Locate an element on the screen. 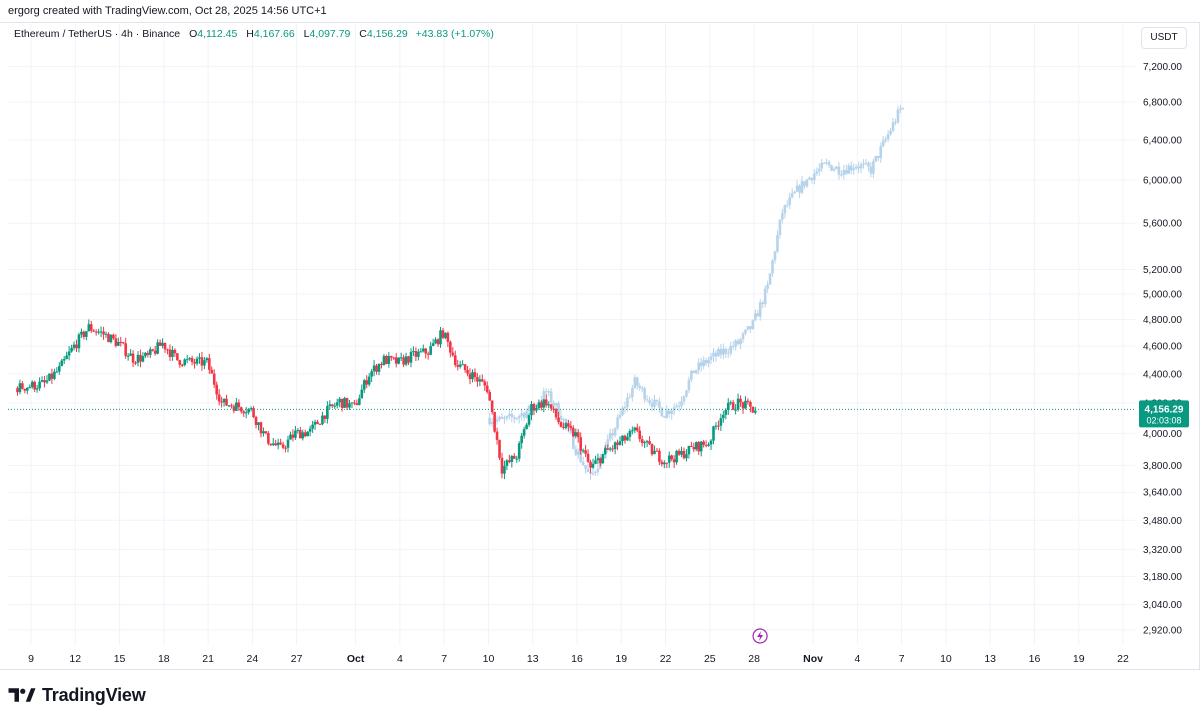 This screenshot has width=1200, height=719. symbol-name: Ethereum / TetherUS · 4h · Binance is located at coordinates (97, 34).